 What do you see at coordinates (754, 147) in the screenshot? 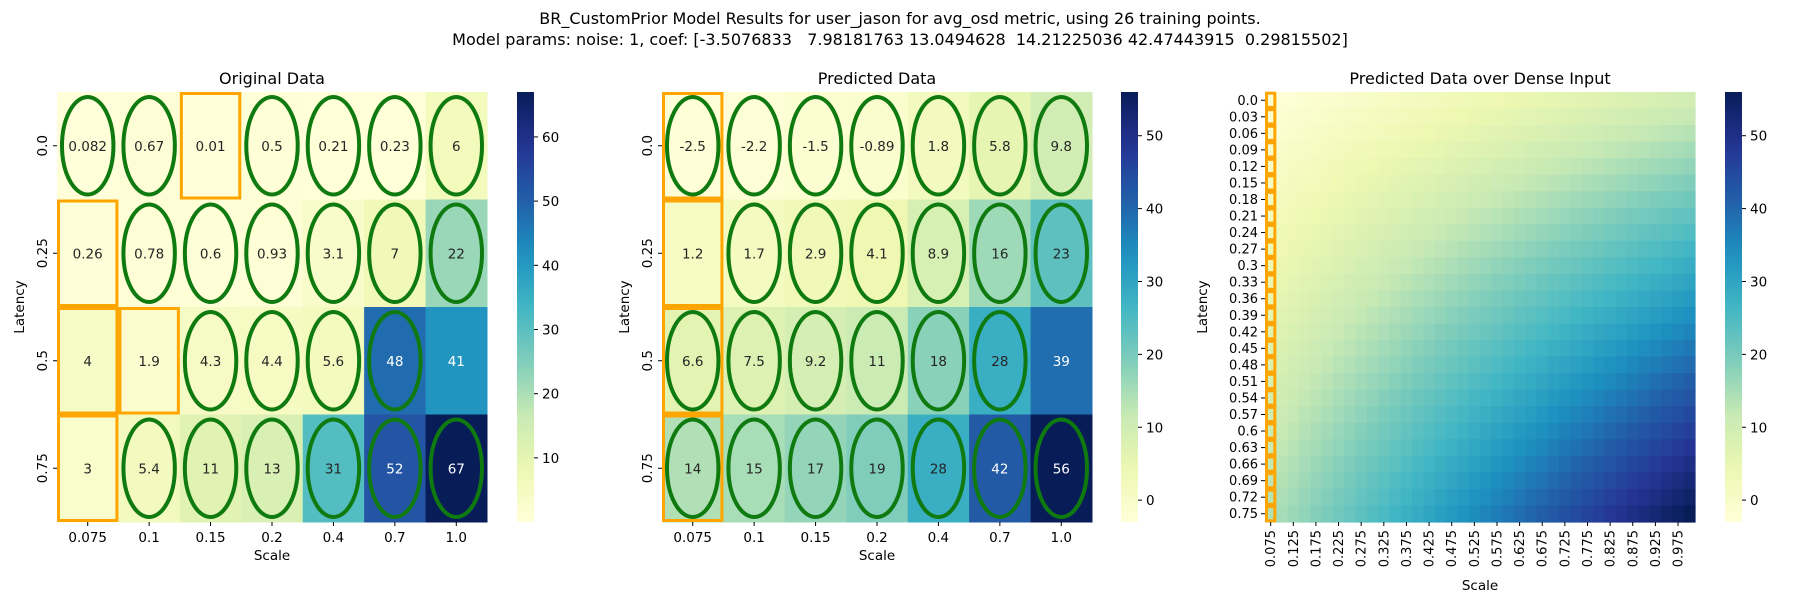
I see `cell-value-label: -2.2` at bounding box center [754, 147].